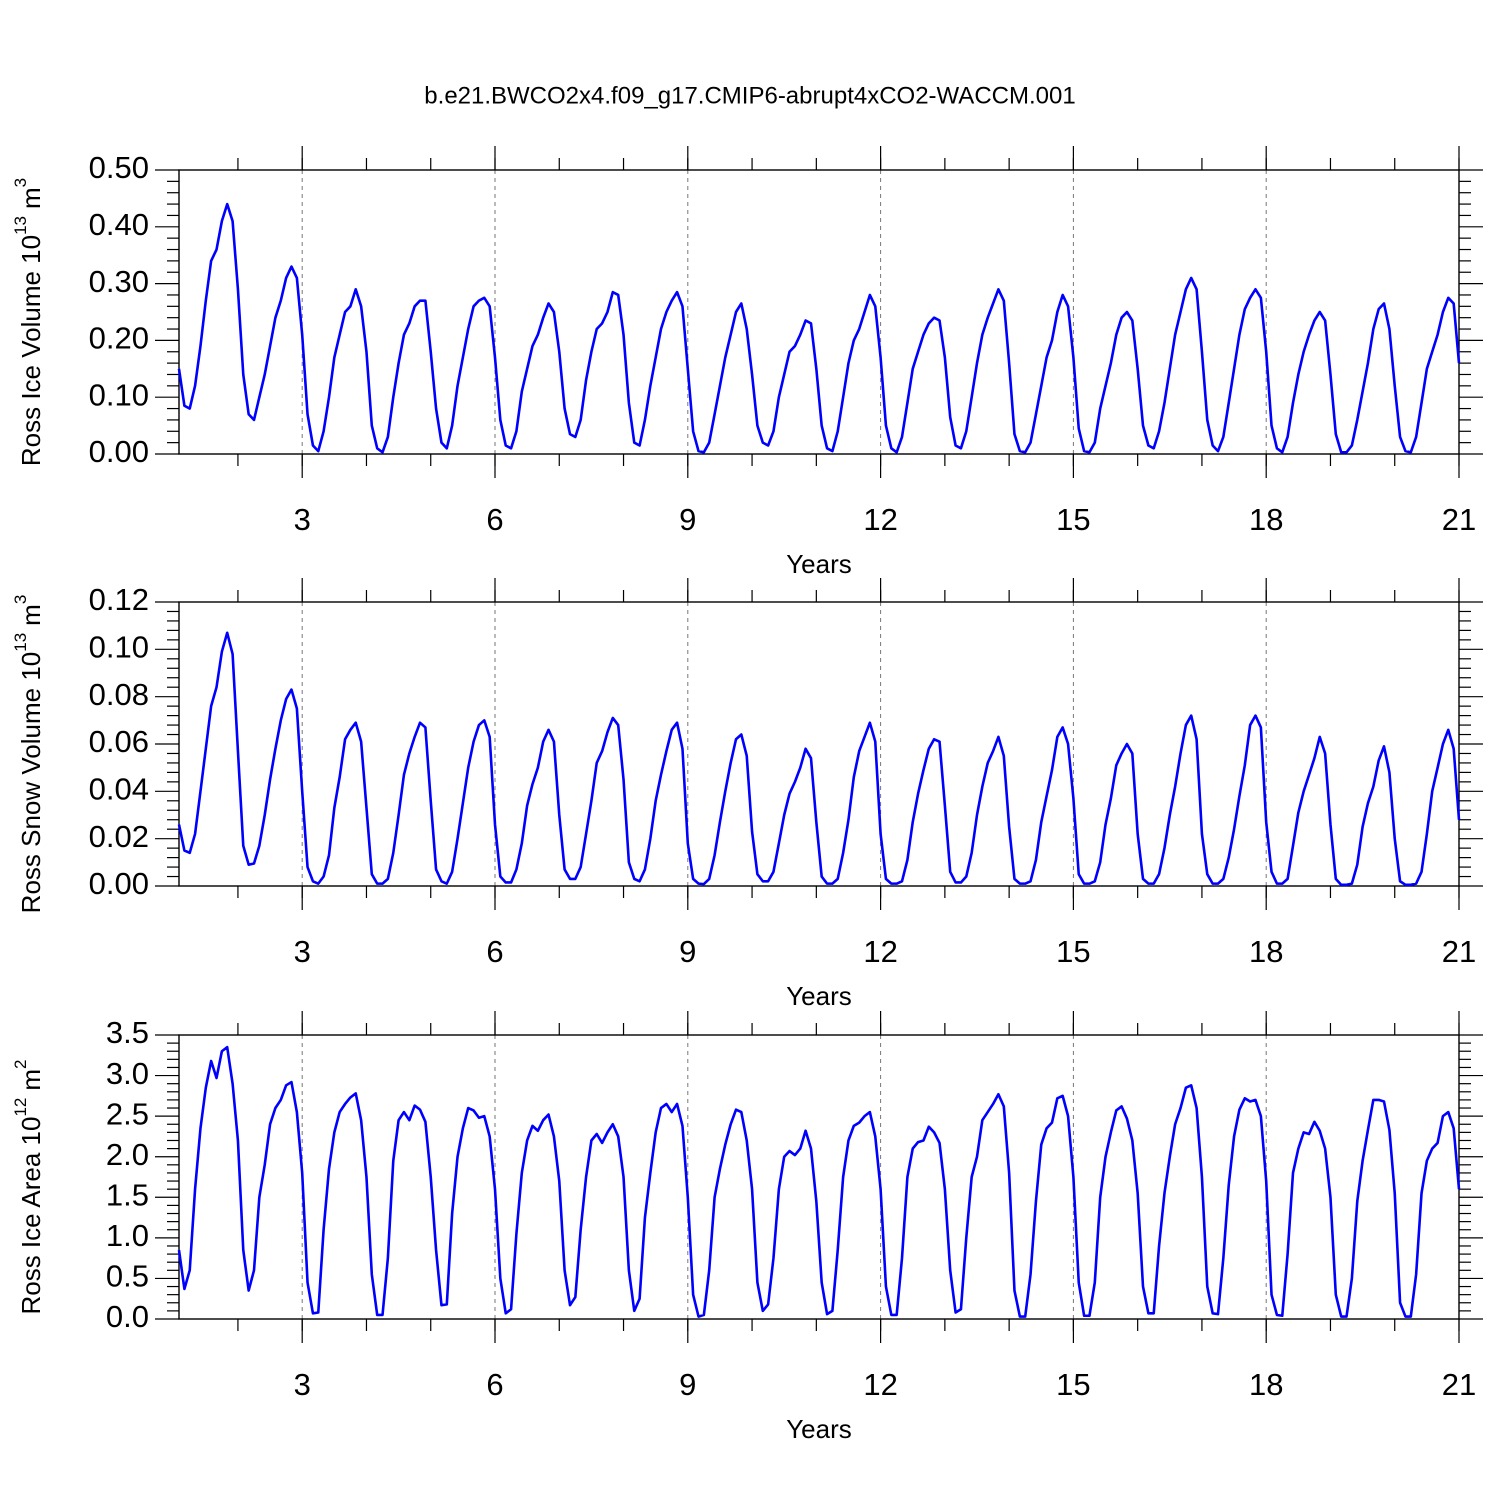 The height and width of the screenshot is (1500, 1500). What do you see at coordinates (127, 1032) in the screenshot?
I see `y-tick-label: 3.5` at bounding box center [127, 1032].